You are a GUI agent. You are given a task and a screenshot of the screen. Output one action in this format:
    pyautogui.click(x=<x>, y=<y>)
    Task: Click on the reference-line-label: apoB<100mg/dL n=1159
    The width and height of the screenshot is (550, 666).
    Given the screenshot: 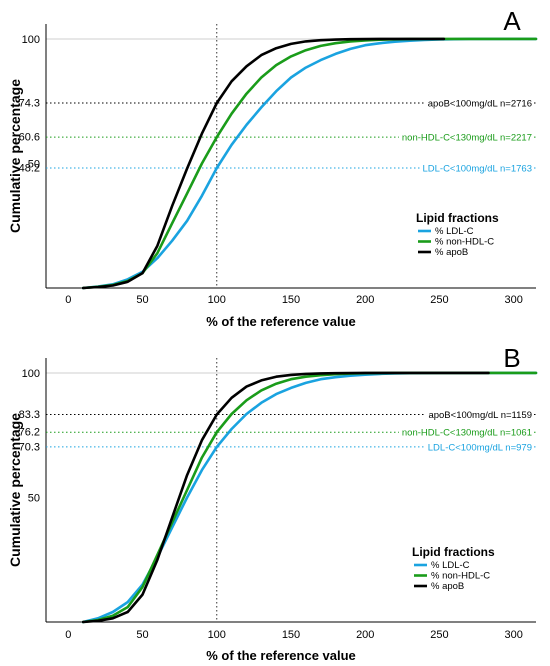 What is the action you would take?
    pyautogui.click(x=480, y=415)
    